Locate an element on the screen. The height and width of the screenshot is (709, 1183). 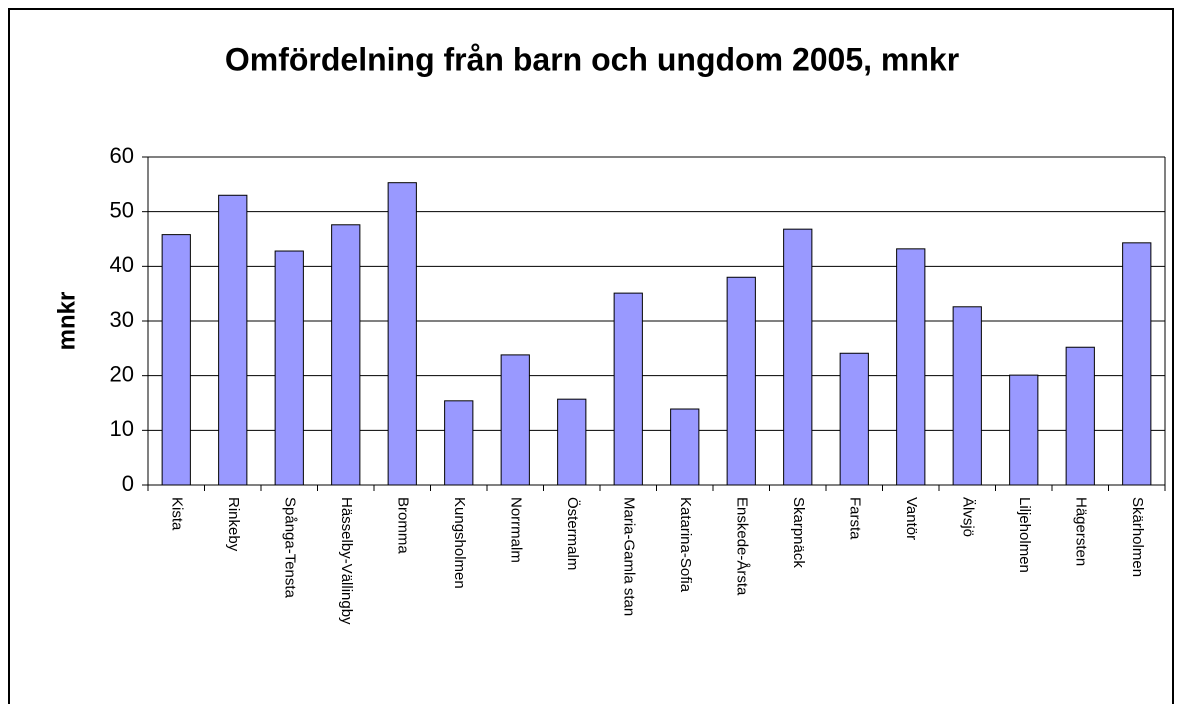
x-tick-label: Älvsjö is located at coordinates (967, 517).